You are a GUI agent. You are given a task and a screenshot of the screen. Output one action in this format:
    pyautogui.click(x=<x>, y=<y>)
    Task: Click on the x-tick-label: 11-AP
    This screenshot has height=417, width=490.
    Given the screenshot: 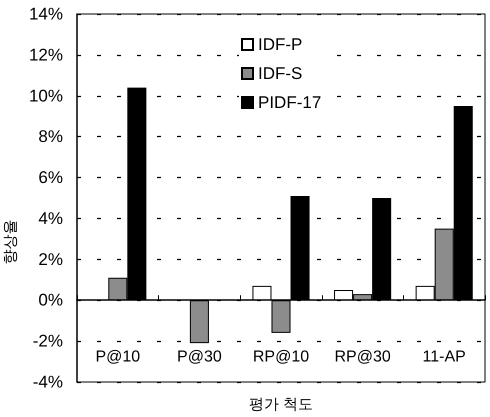 What is the action you would take?
    pyautogui.click(x=444, y=357)
    